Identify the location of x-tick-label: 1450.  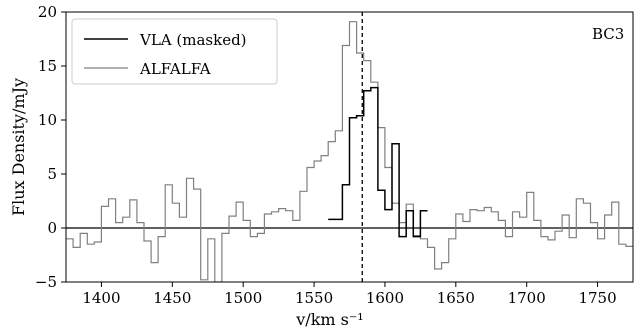
(172, 298).